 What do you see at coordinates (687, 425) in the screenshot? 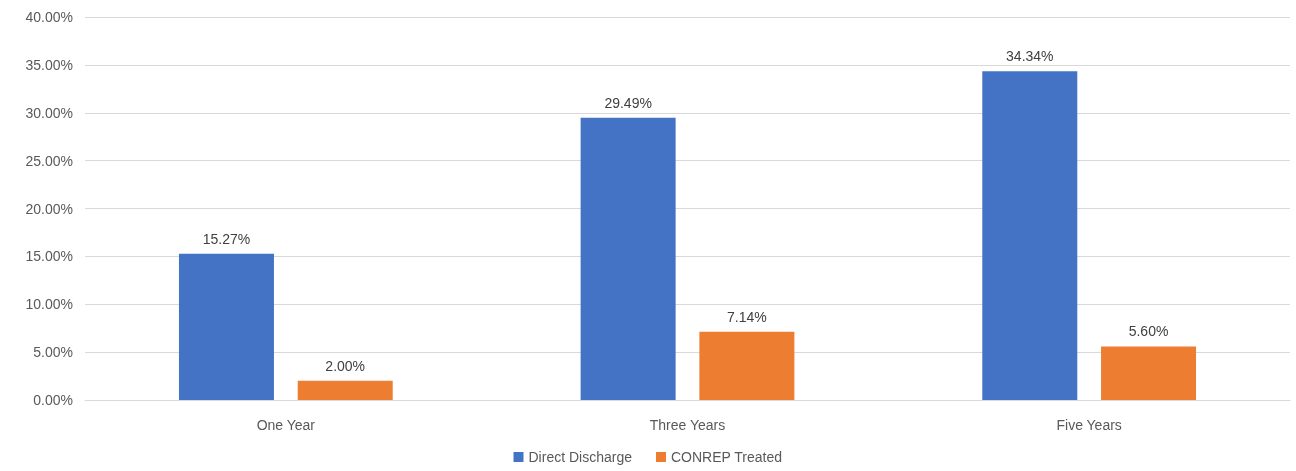
I see `x-tick-label: Three Years` at bounding box center [687, 425].